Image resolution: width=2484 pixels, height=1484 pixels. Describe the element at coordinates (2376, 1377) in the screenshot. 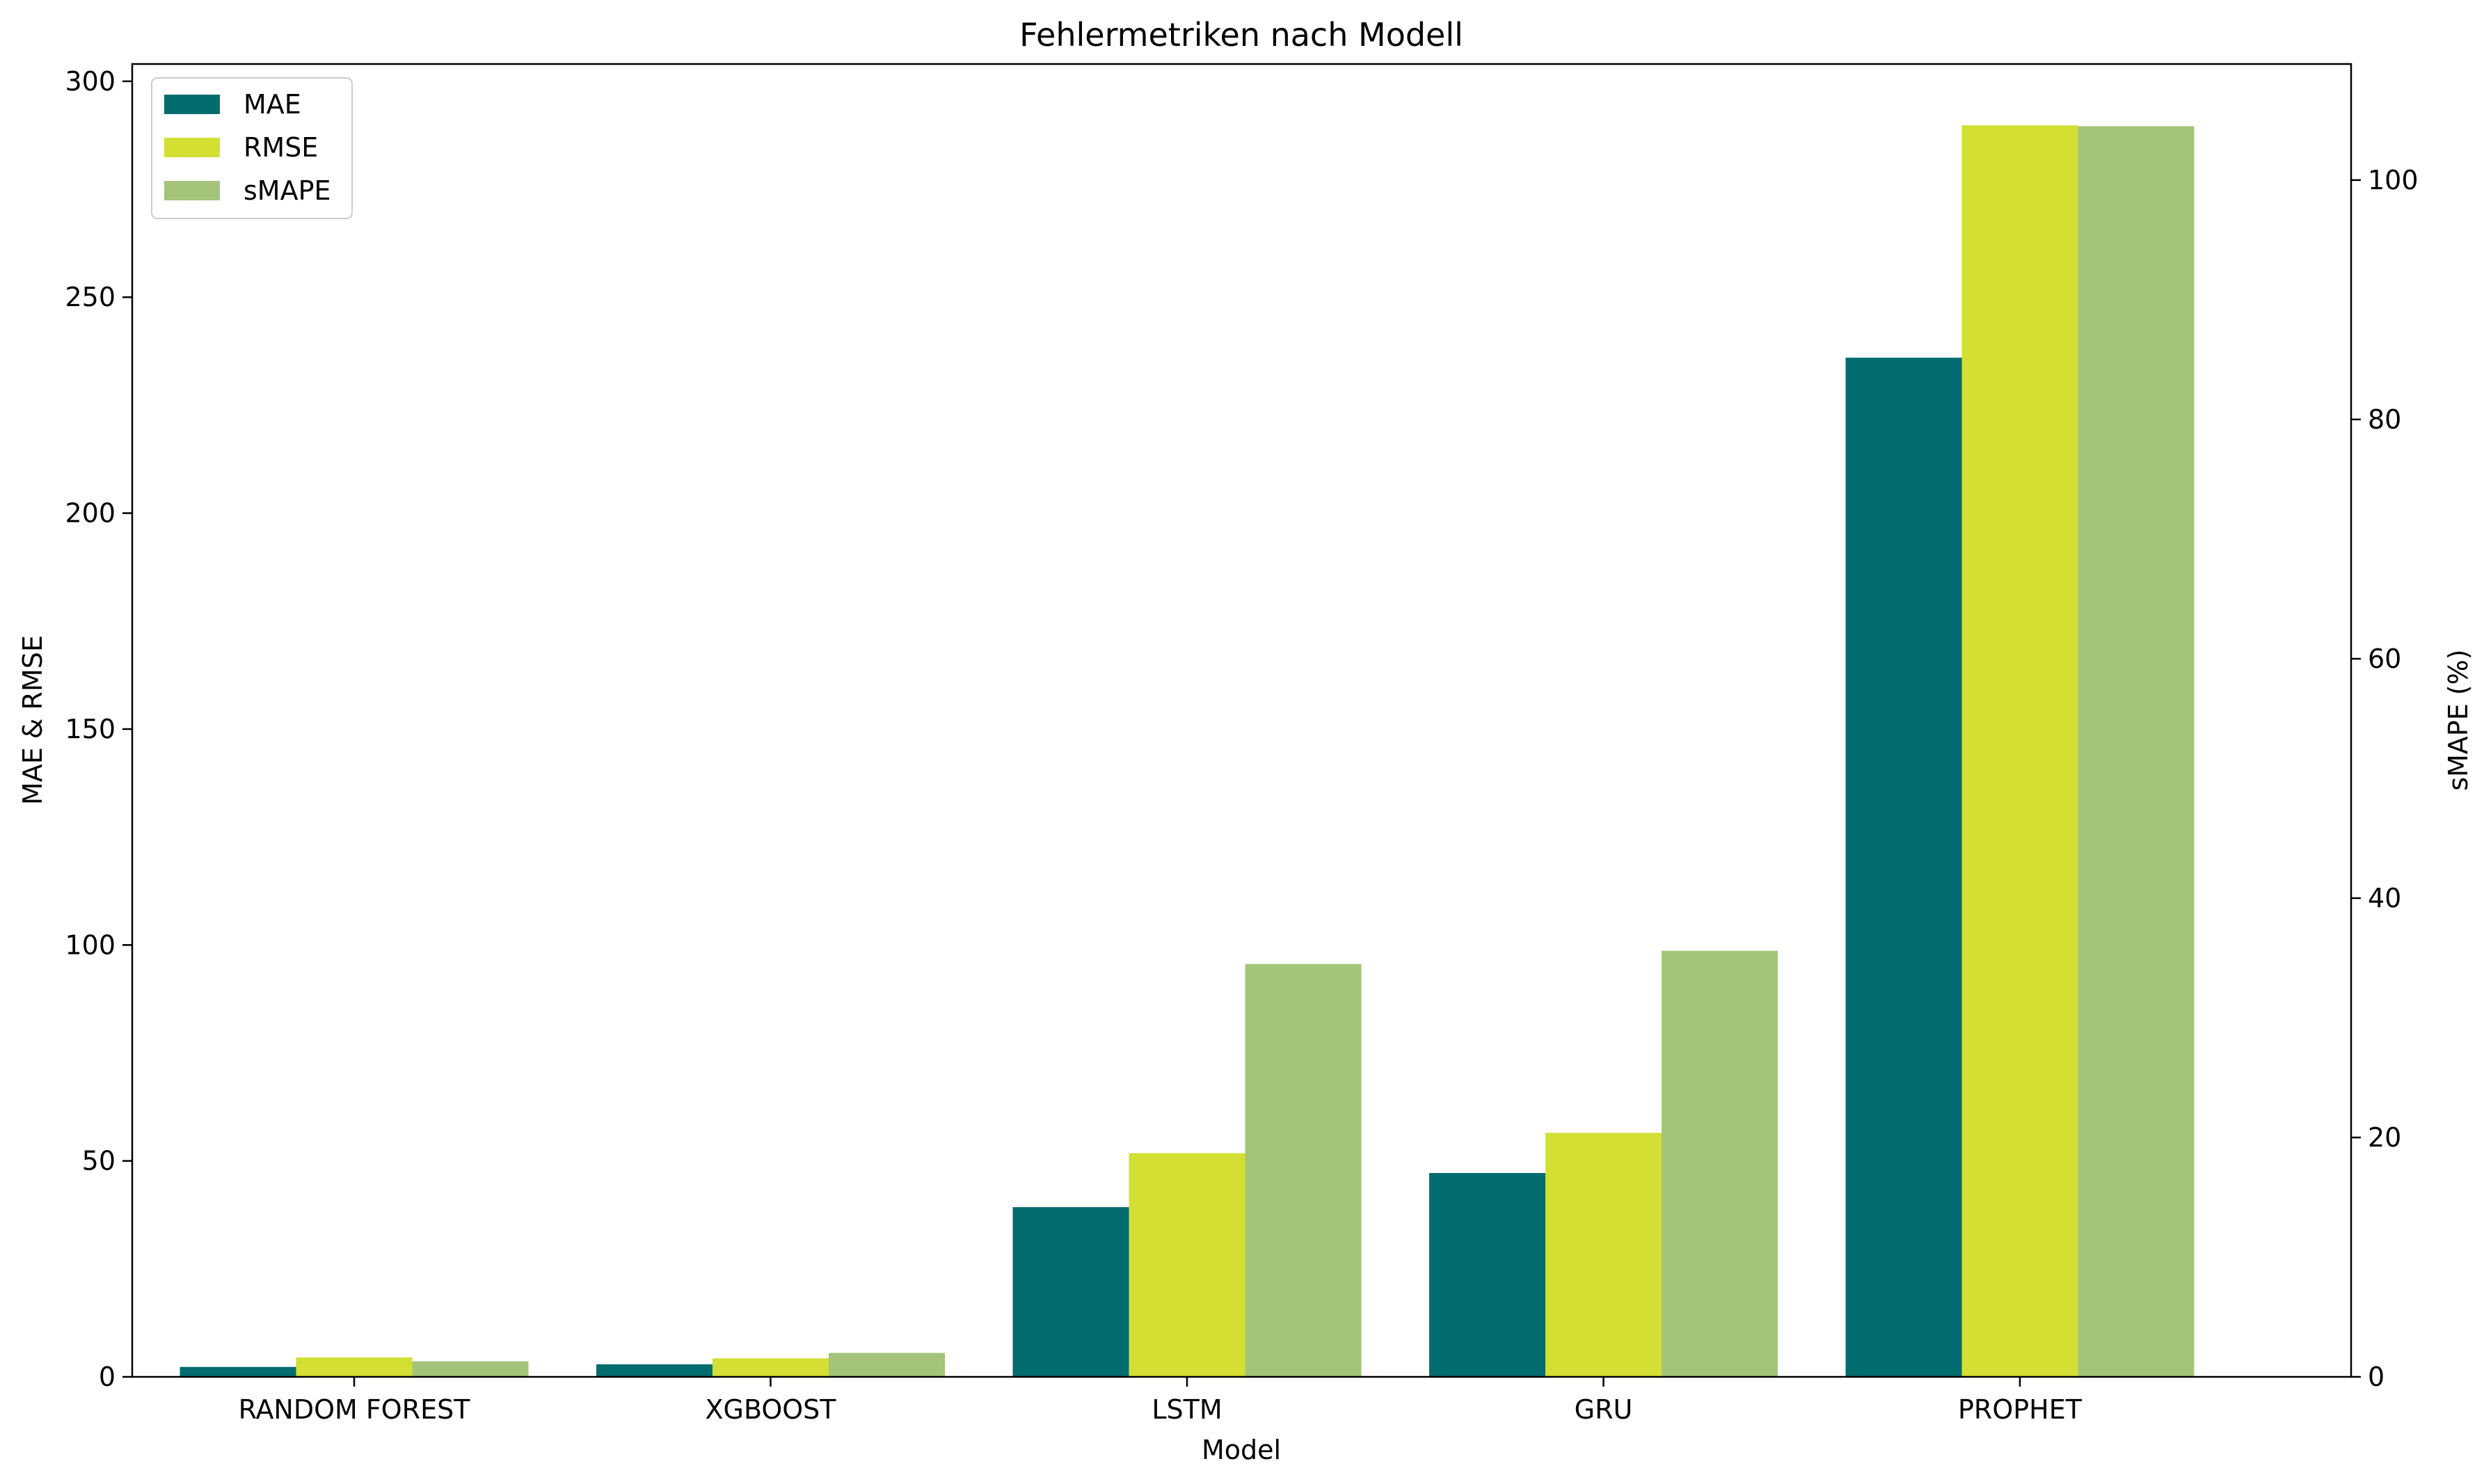

I see `y-right-tick-label: 0` at that location.